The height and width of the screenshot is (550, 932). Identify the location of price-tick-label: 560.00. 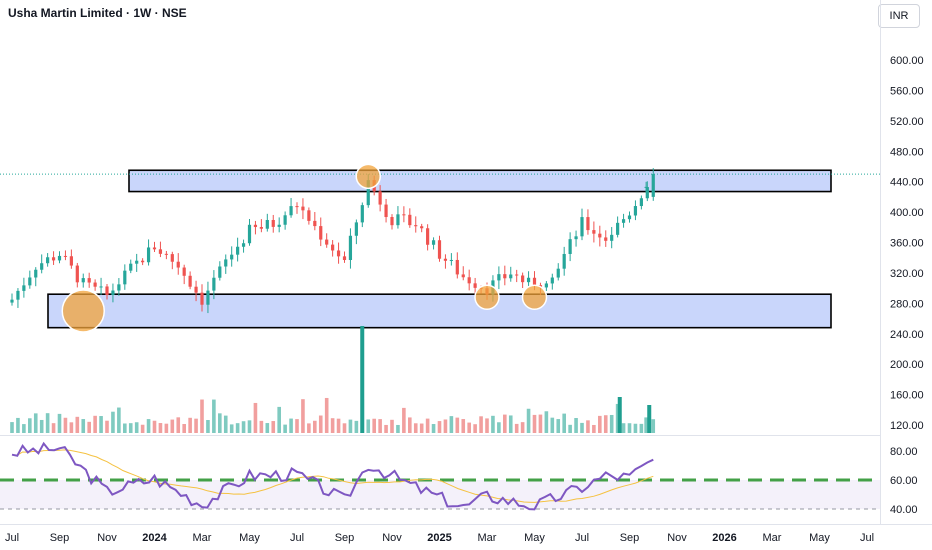
(907, 91).